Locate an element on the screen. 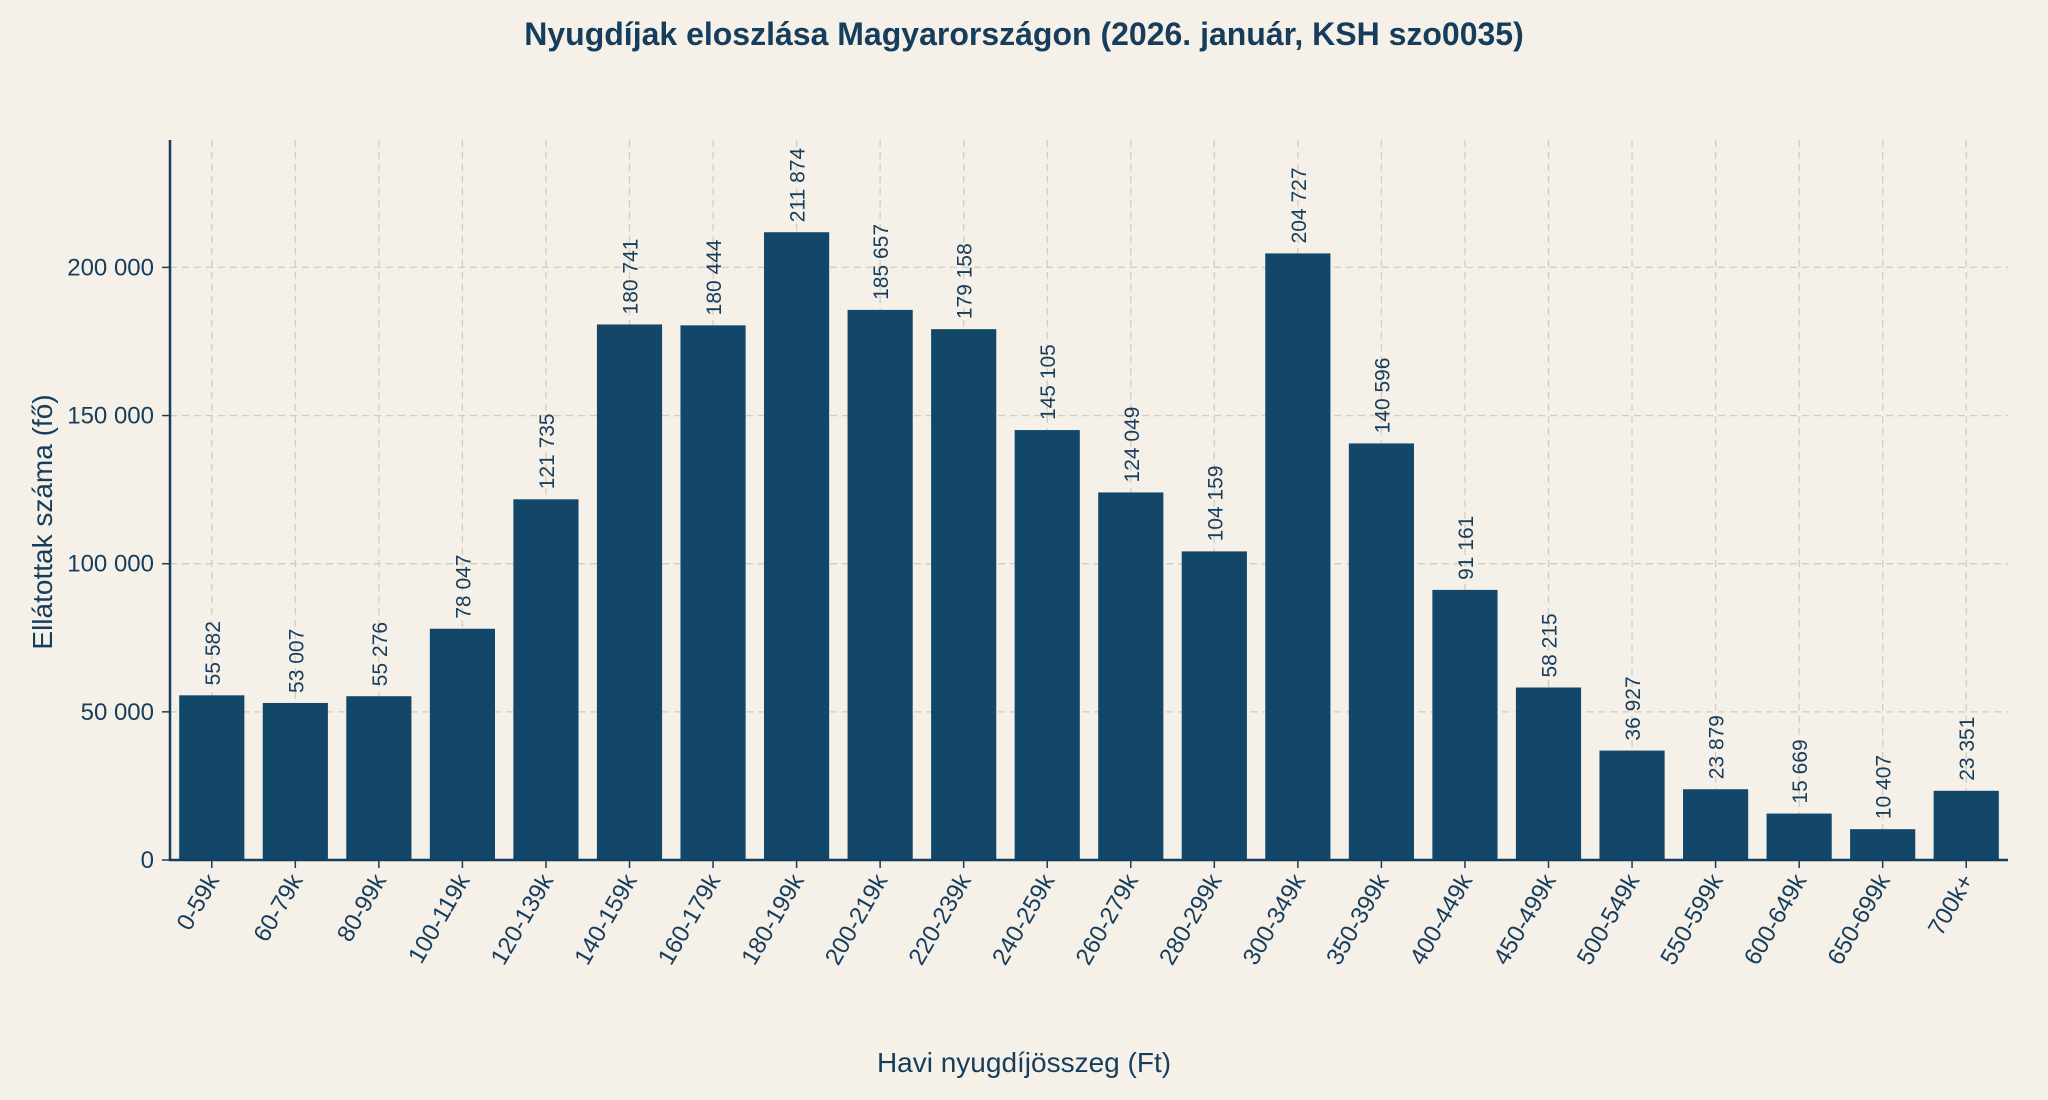  x-tick-label-100-119k: 100-119k is located at coordinates (439, 918).